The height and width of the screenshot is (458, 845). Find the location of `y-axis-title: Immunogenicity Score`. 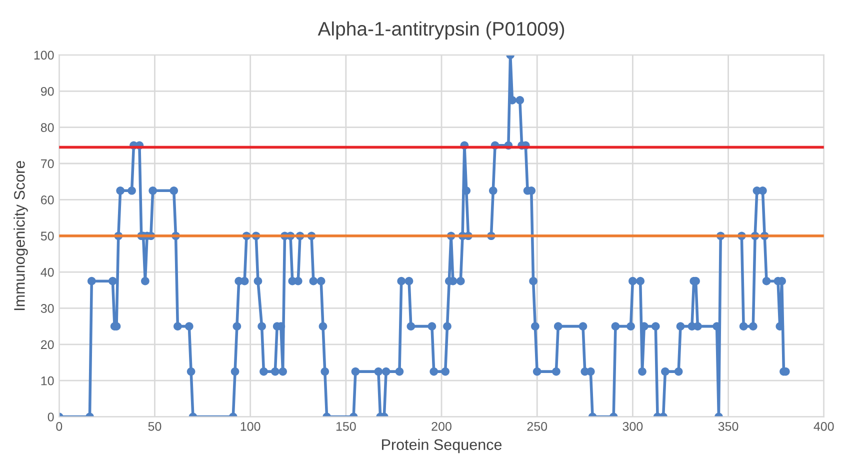

y-axis-title: Immunogenicity Score is located at coordinates (21, 235).